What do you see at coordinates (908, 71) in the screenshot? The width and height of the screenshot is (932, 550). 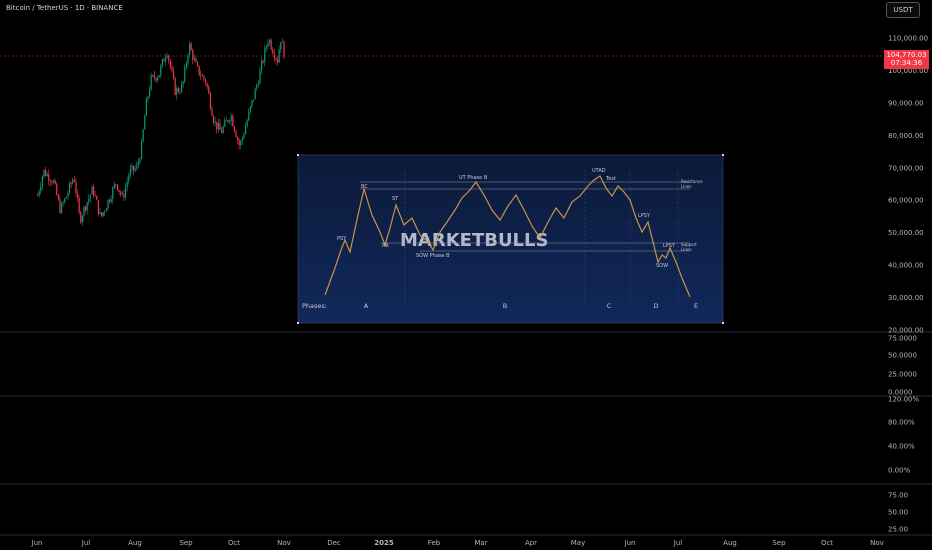 I see `price-tick-label: 100,000.00` at bounding box center [908, 71].